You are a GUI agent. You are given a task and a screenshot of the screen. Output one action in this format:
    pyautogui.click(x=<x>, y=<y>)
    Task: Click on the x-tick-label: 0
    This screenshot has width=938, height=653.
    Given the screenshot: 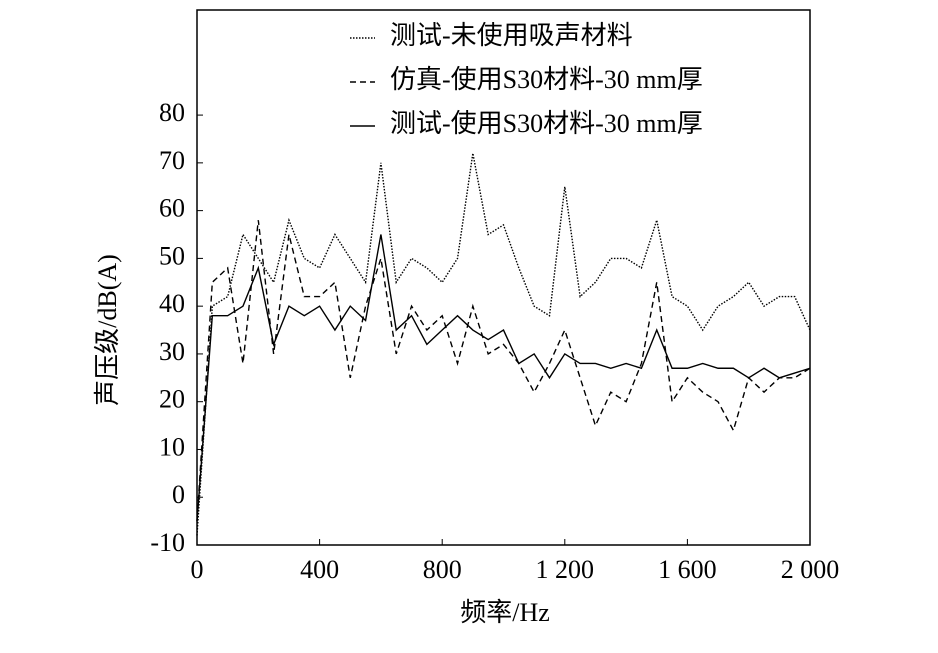 What is the action you would take?
    pyautogui.click(x=197, y=569)
    